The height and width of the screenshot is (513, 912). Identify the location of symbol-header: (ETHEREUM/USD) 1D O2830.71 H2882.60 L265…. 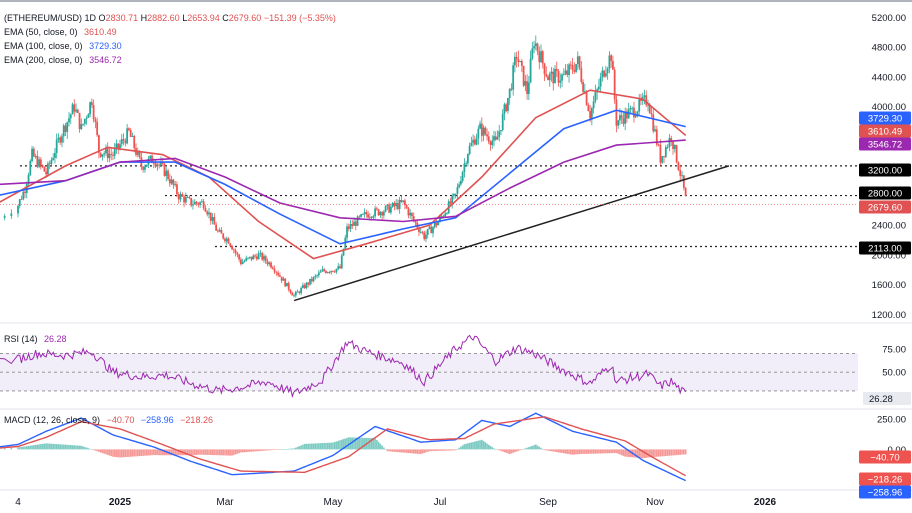
(170, 18).